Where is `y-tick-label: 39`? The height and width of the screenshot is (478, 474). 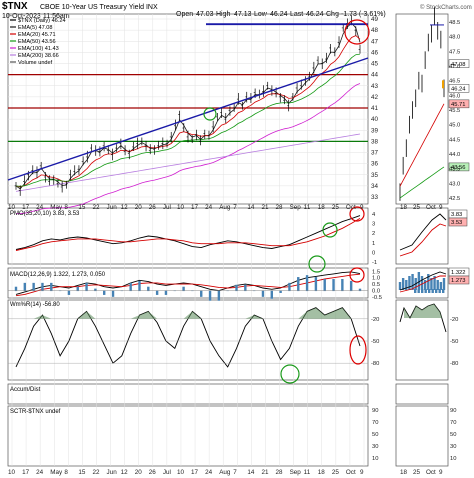 y-tick-label: 39 is located at coordinates (375, 130).